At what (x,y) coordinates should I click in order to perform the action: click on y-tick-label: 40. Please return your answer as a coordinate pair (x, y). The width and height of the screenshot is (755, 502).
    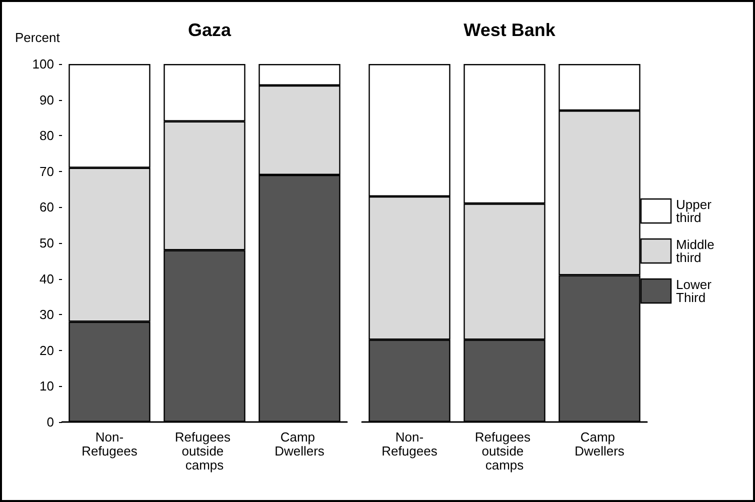
    Looking at the image, I should click on (47, 278).